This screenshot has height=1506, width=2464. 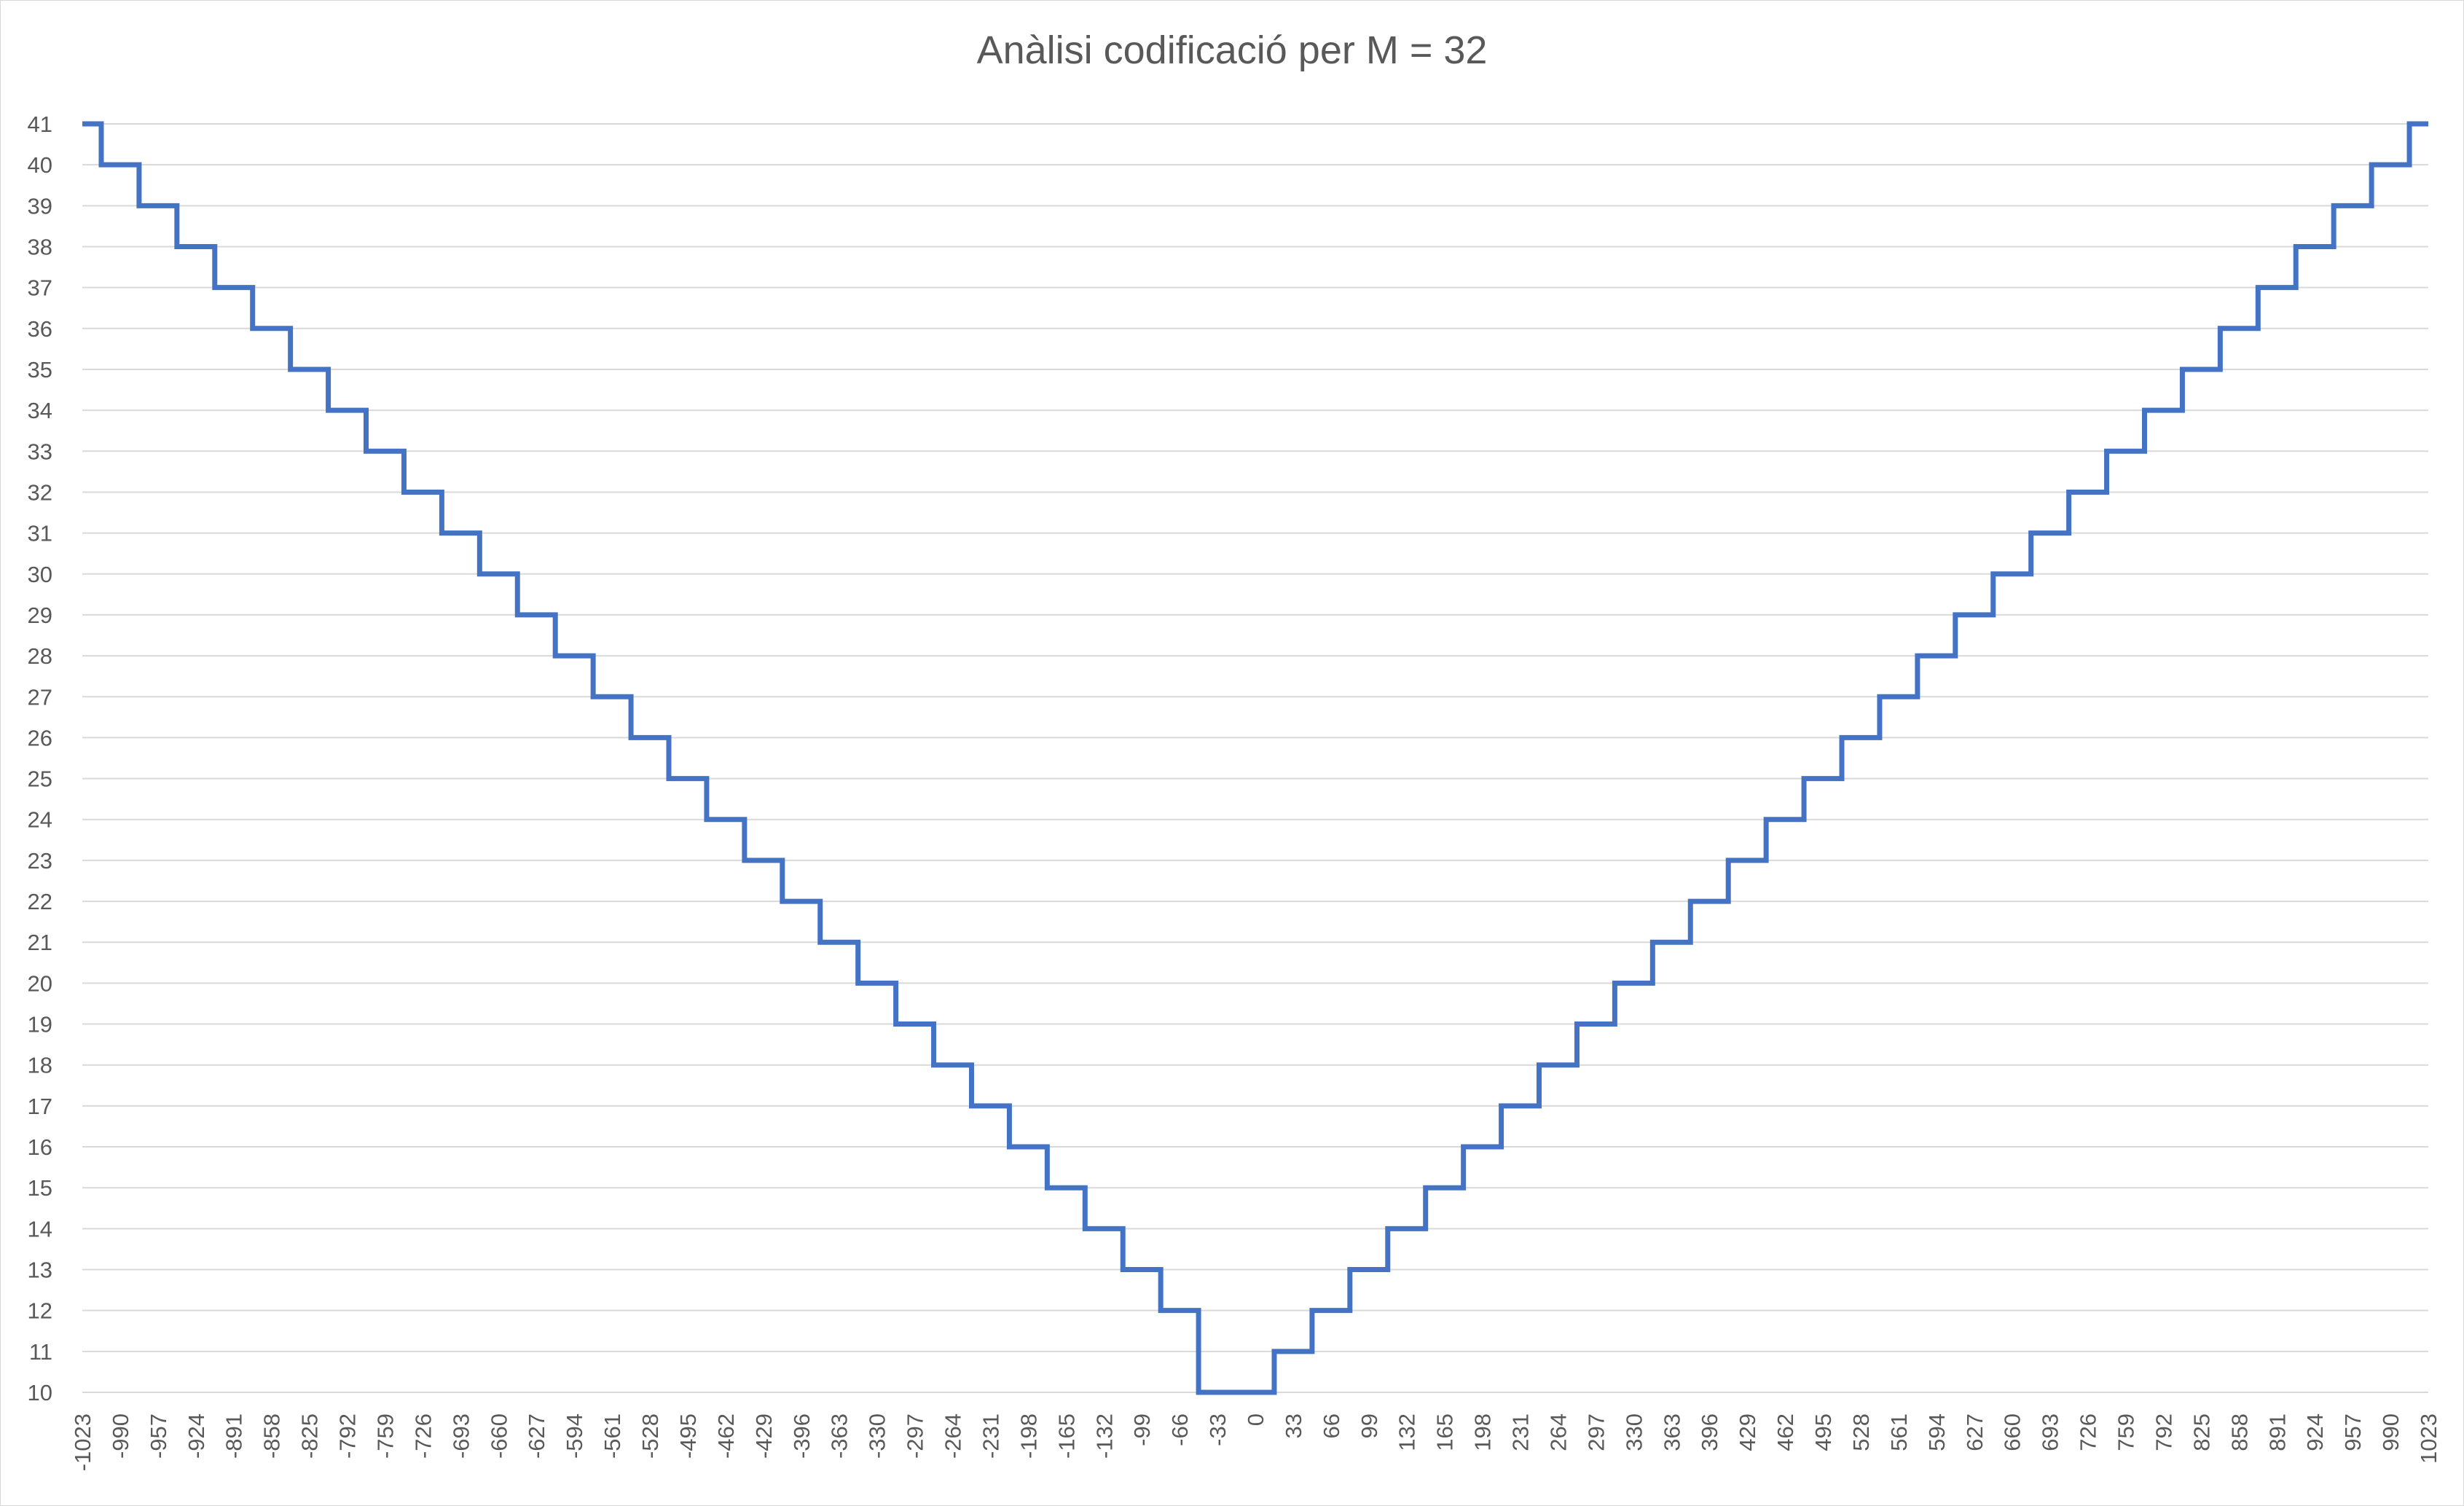 What do you see at coordinates (40, 246) in the screenshot?
I see `y-tick-label: 38` at bounding box center [40, 246].